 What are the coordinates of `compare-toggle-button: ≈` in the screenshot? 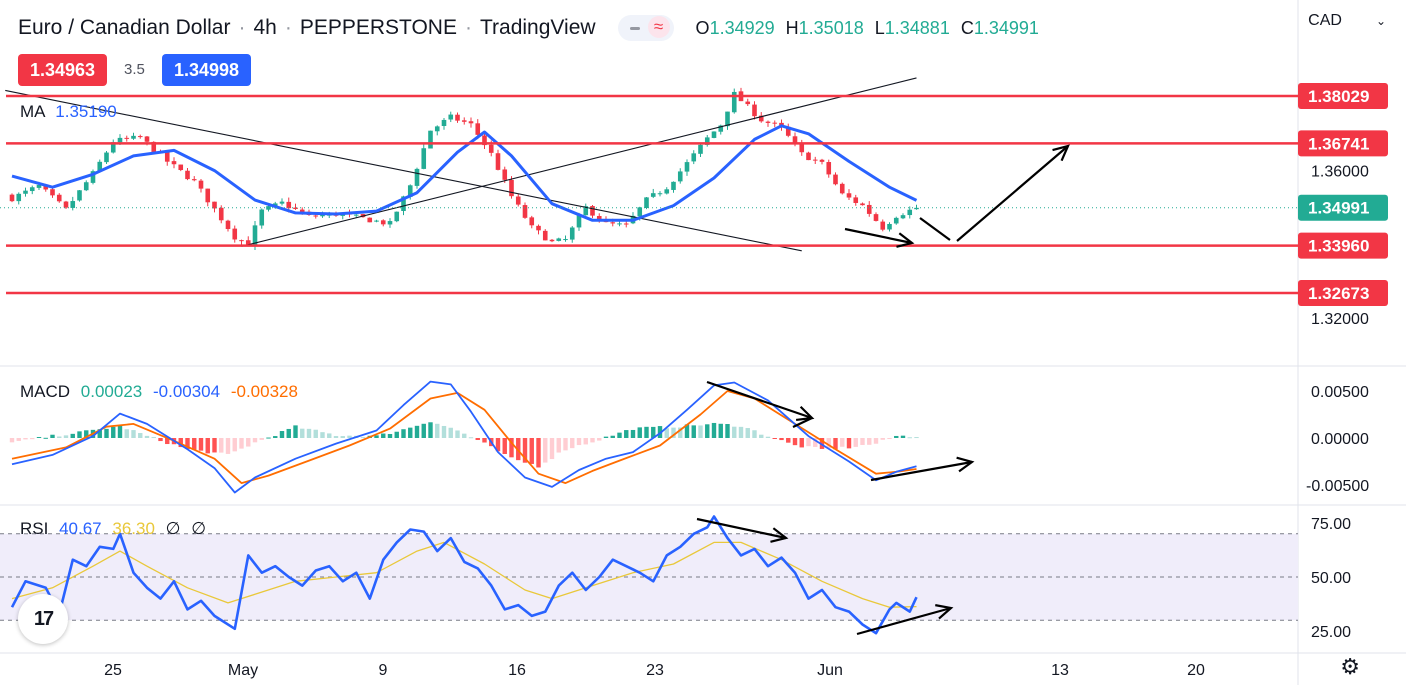 It's located at (645, 28).